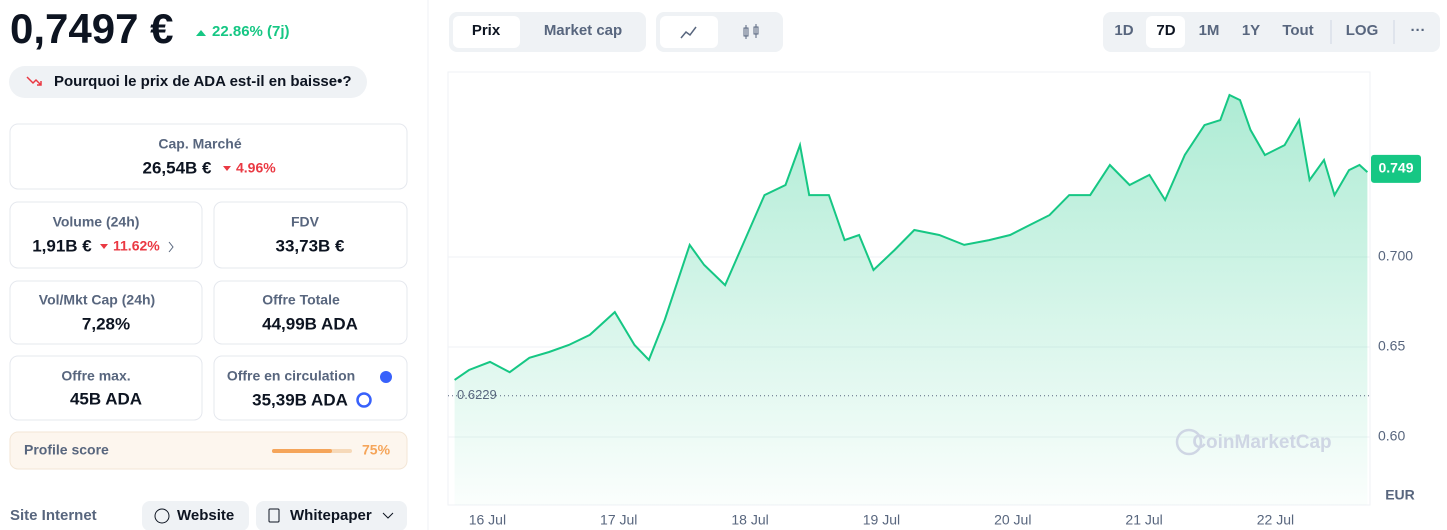 Image resolution: width=1447 pixels, height=530 pixels. Describe the element at coordinates (1391, 346) in the screenshot. I see `y-tick-label: 0.65` at that location.